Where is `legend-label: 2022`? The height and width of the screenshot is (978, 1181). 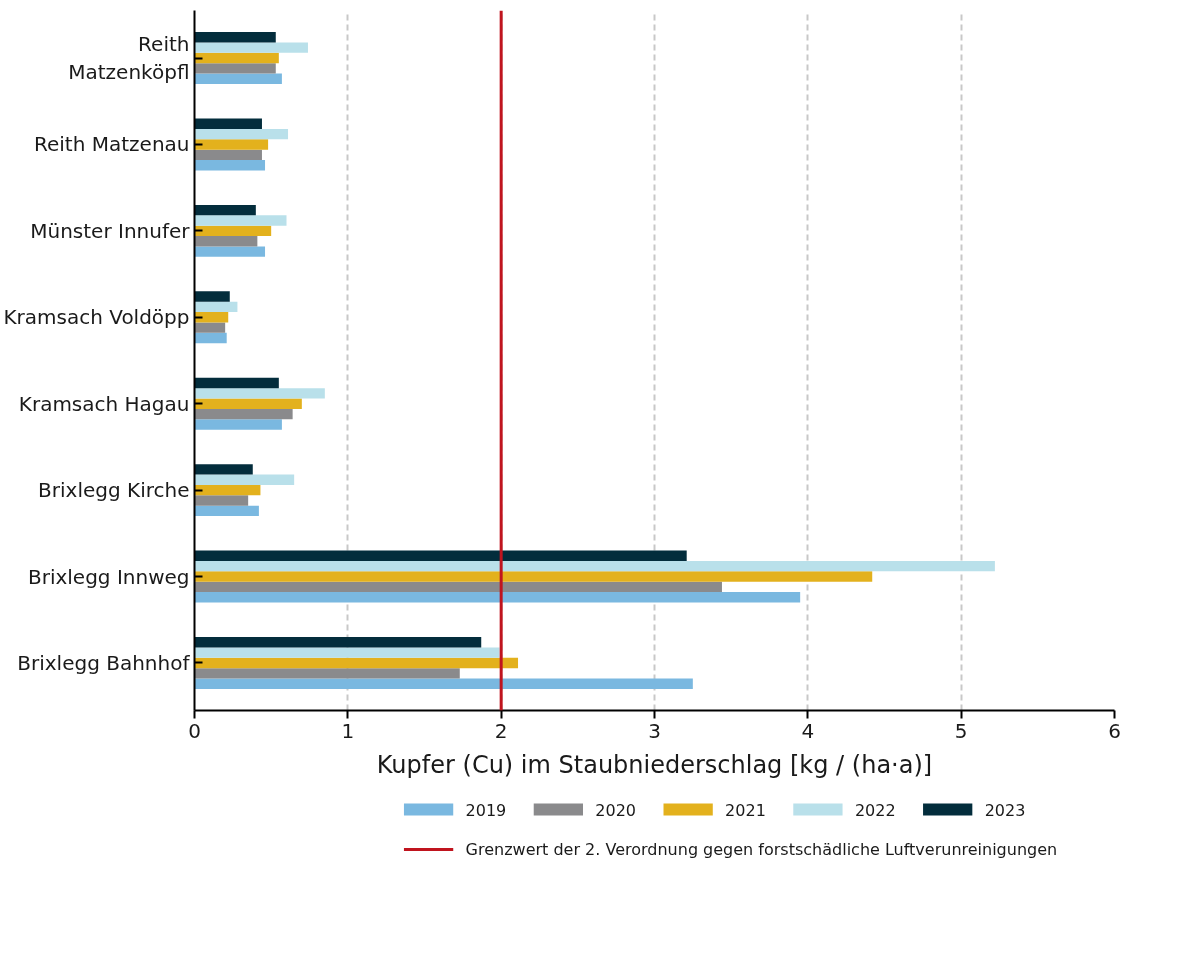 legend-label: 2022 is located at coordinates (875, 810).